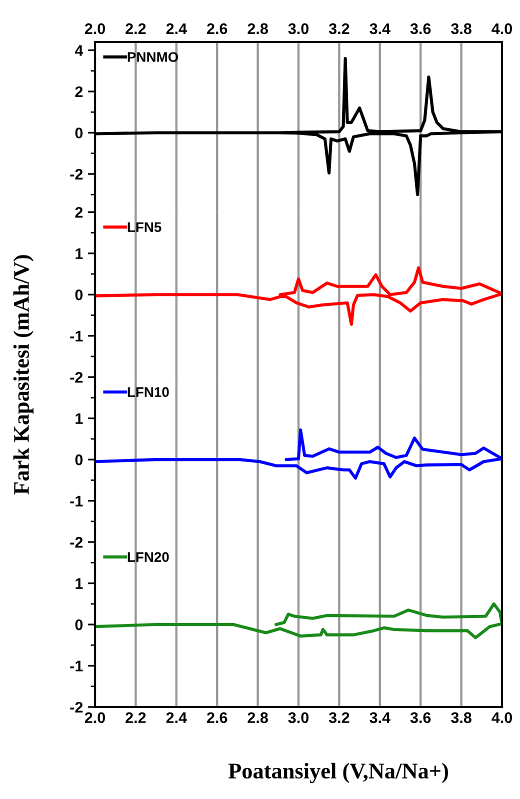 The width and height of the screenshot is (520, 799). I want to click on legend-label: LFN10, so click(148, 392).